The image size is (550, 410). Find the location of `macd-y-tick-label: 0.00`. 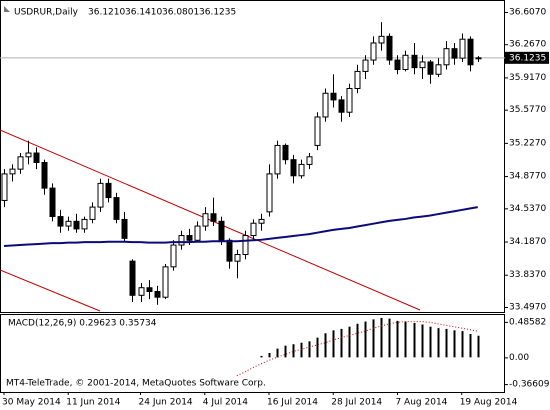

macd-y-tick-label: 0.00 is located at coordinates (519, 358).